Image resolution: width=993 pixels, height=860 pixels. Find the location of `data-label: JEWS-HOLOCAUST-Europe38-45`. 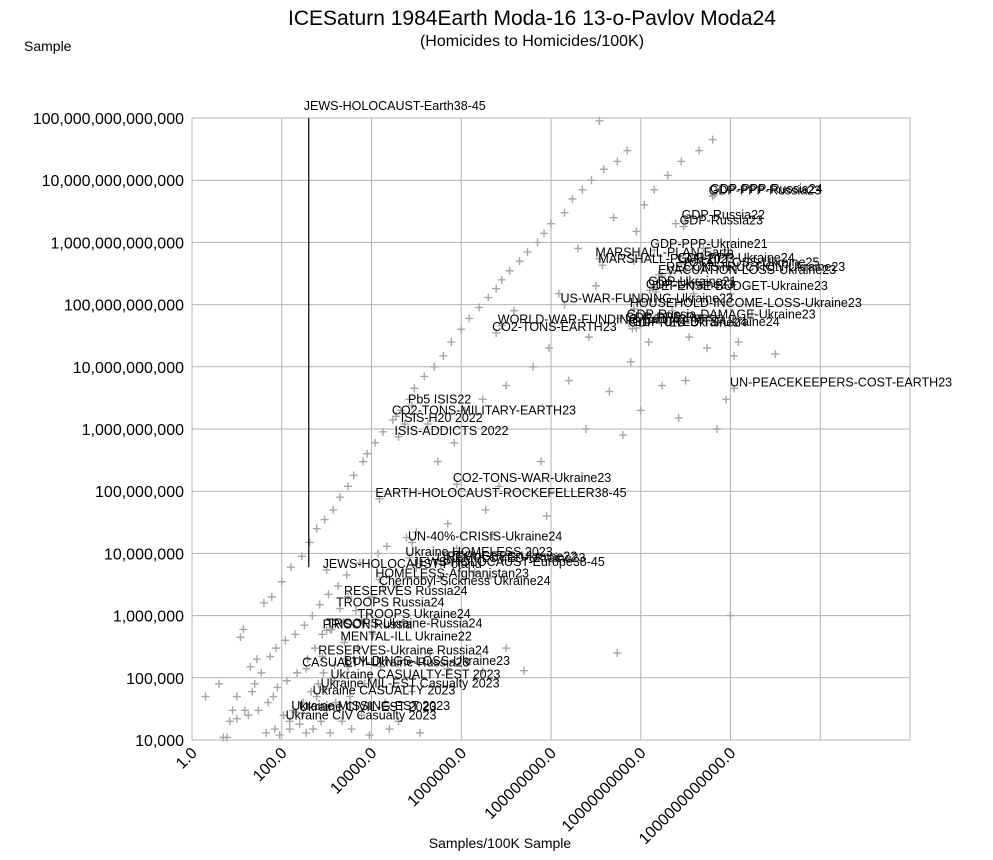

data-label: JEWS-HOLOCAUST-Europe38-45 is located at coordinates (508, 562).